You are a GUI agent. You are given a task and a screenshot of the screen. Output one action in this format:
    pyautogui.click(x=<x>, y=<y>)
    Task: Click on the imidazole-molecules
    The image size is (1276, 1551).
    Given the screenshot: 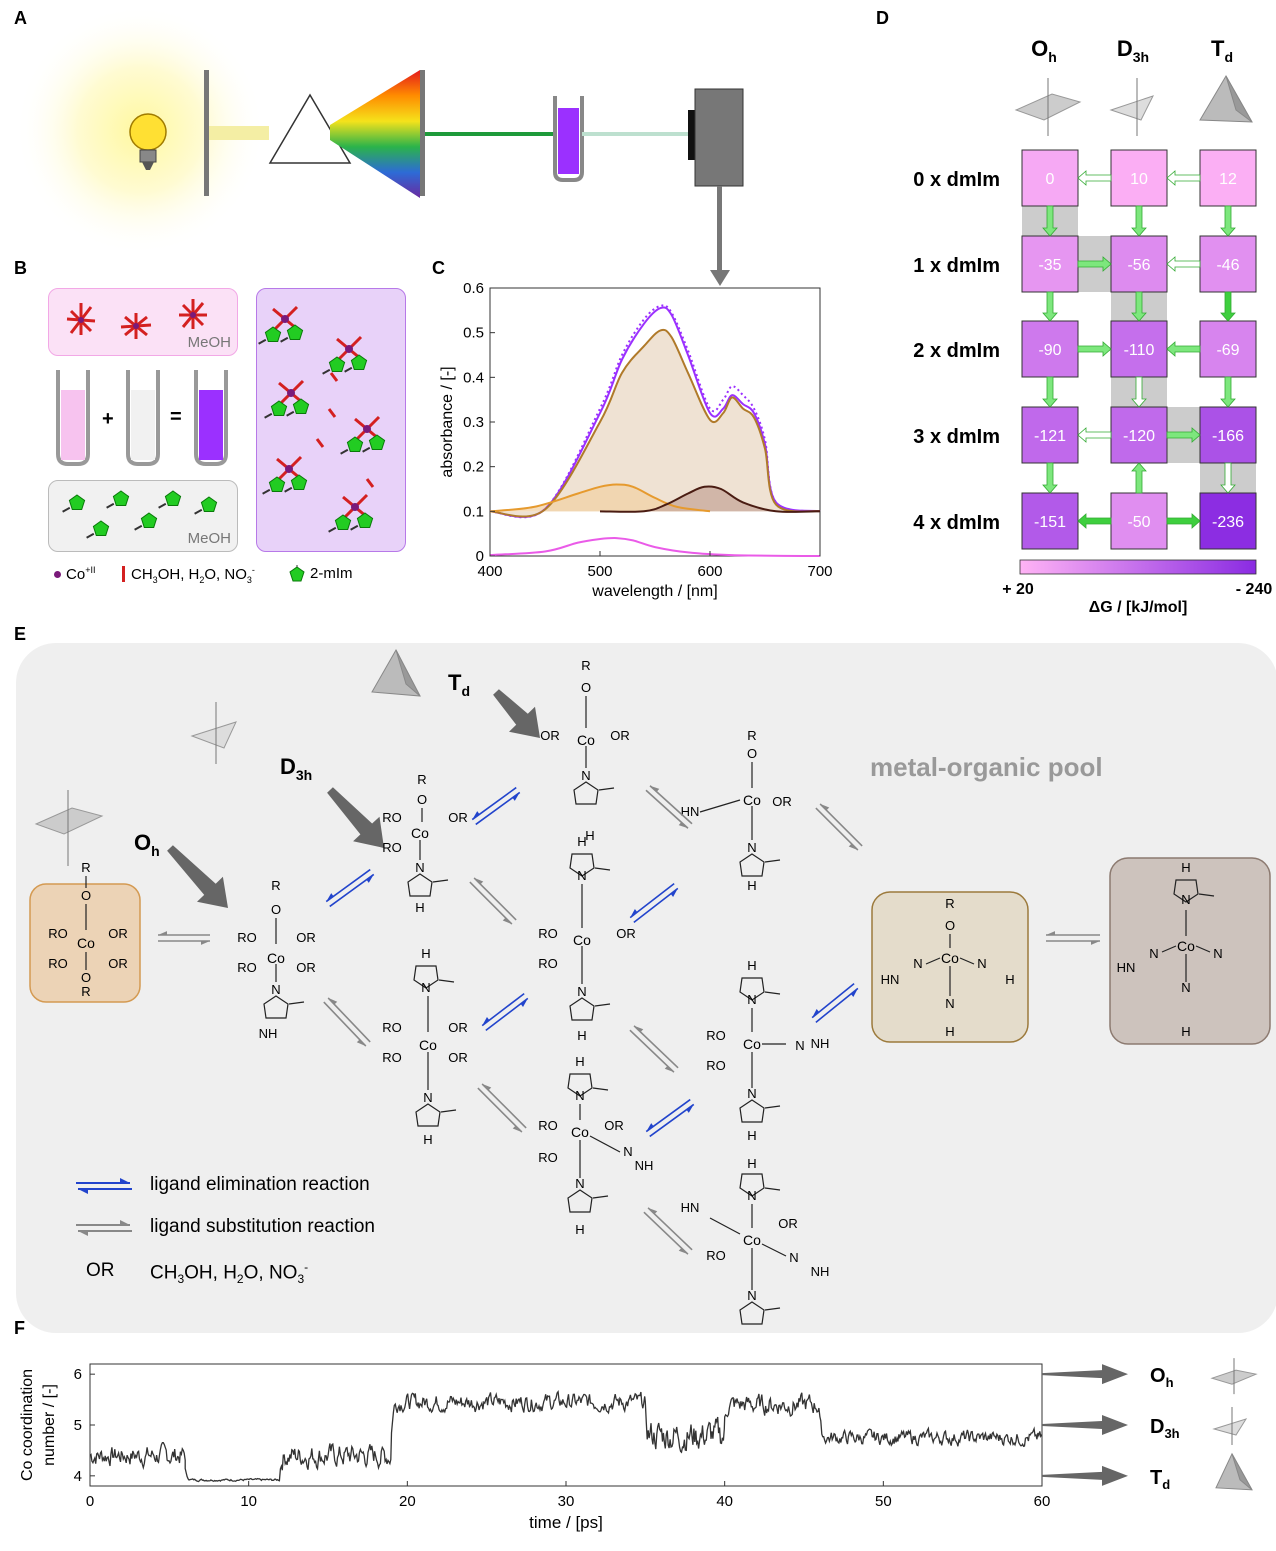 What is the action you would take?
    pyautogui.click(x=140, y=514)
    